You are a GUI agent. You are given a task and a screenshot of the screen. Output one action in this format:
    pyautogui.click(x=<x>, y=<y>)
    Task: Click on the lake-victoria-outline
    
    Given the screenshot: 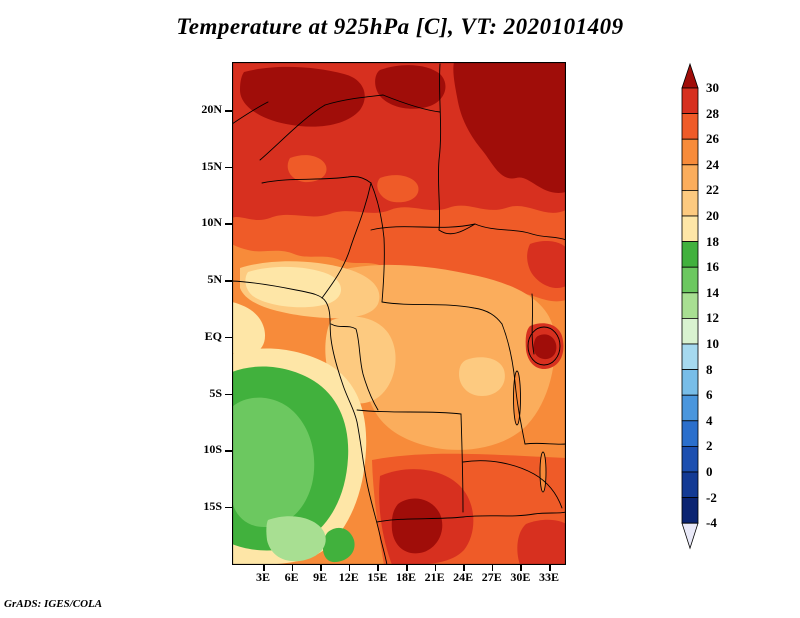 What is the action you would take?
    pyautogui.click(x=544, y=346)
    